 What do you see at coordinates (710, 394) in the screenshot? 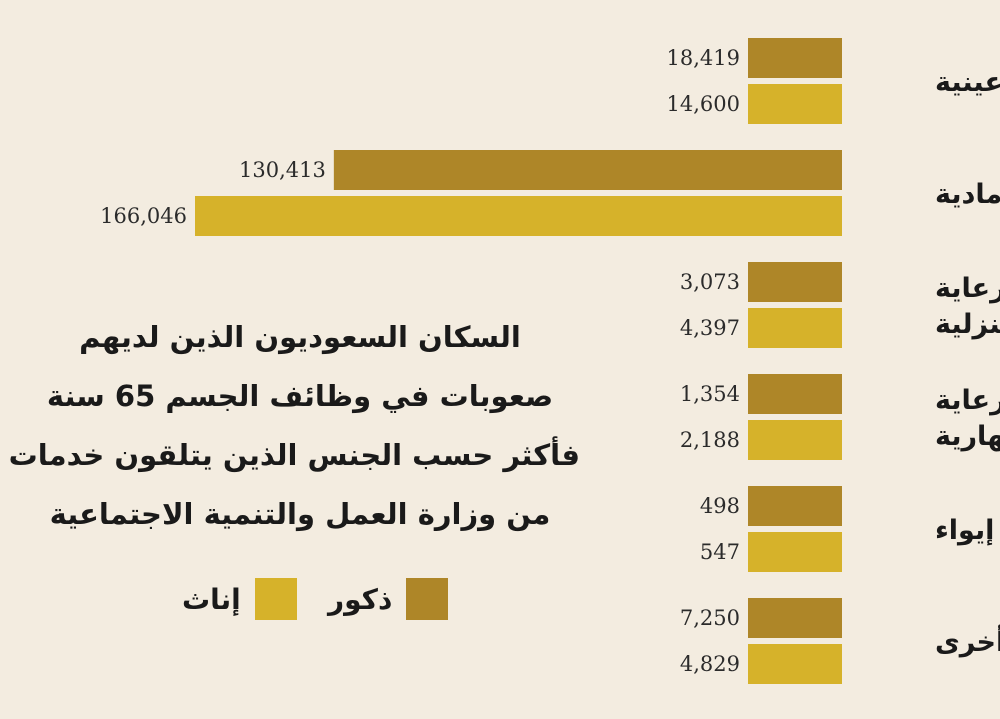
I see `data-label: 1,354` at bounding box center [710, 394].